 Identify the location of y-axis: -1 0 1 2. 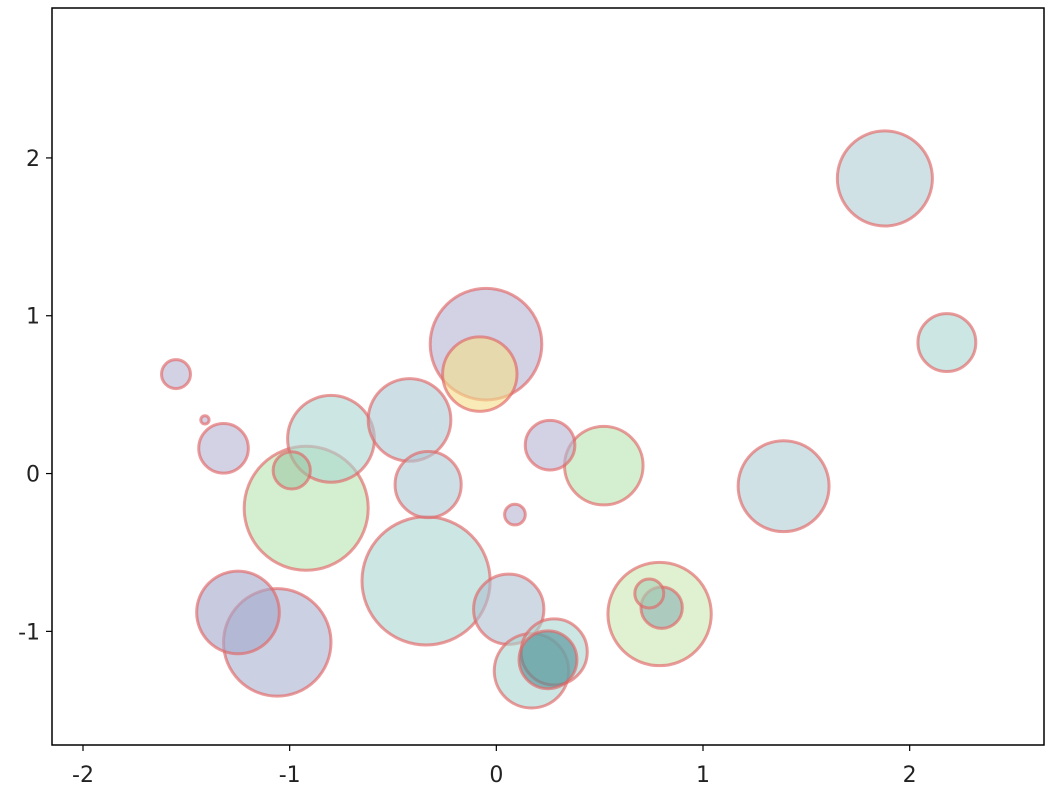
(35, 396).